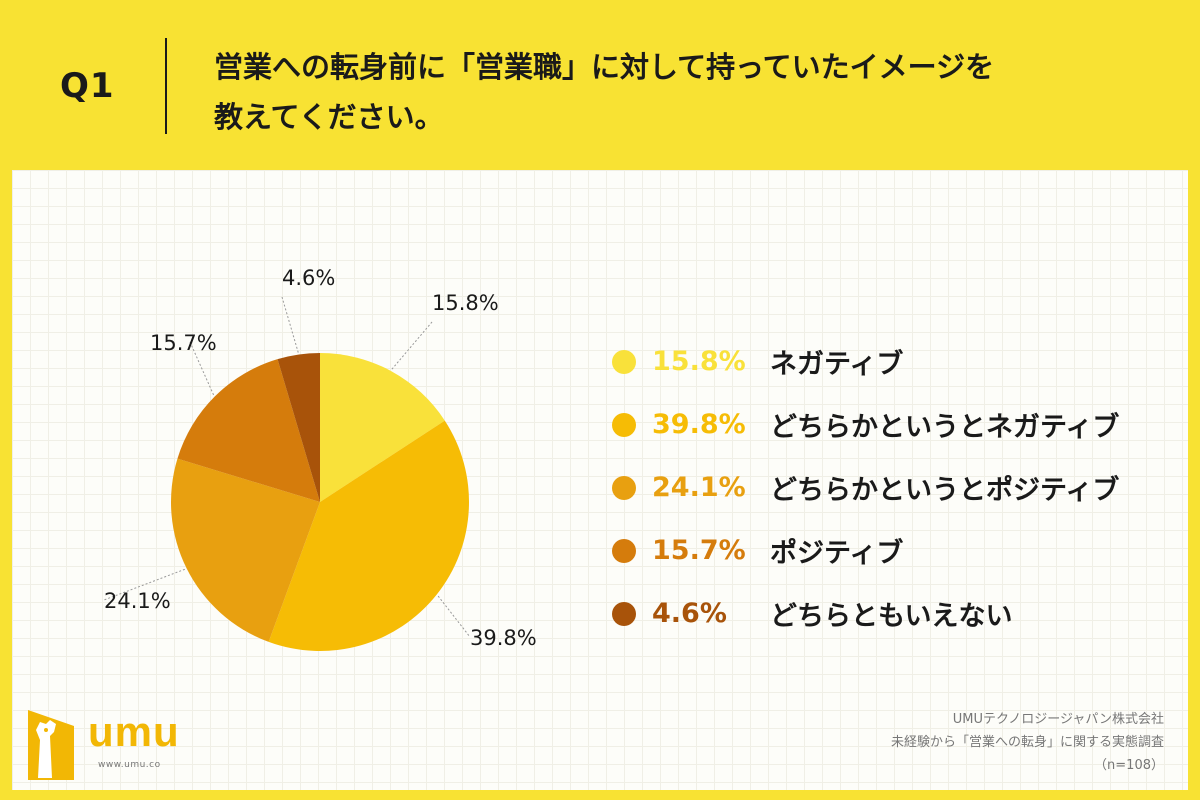 The image size is (1200, 800). Describe the element at coordinates (298, 427) in the screenshot. I see `pie-slice-neutral` at that location.